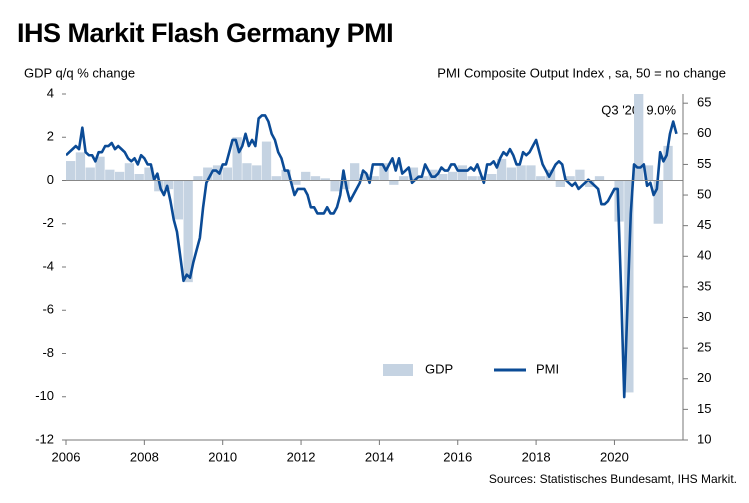 This screenshot has width=749, height=503. What do you see at coordinates (704, 377) in the screenshot?
I see `y2-tick-label: 20` at bounding box center [704, 377].